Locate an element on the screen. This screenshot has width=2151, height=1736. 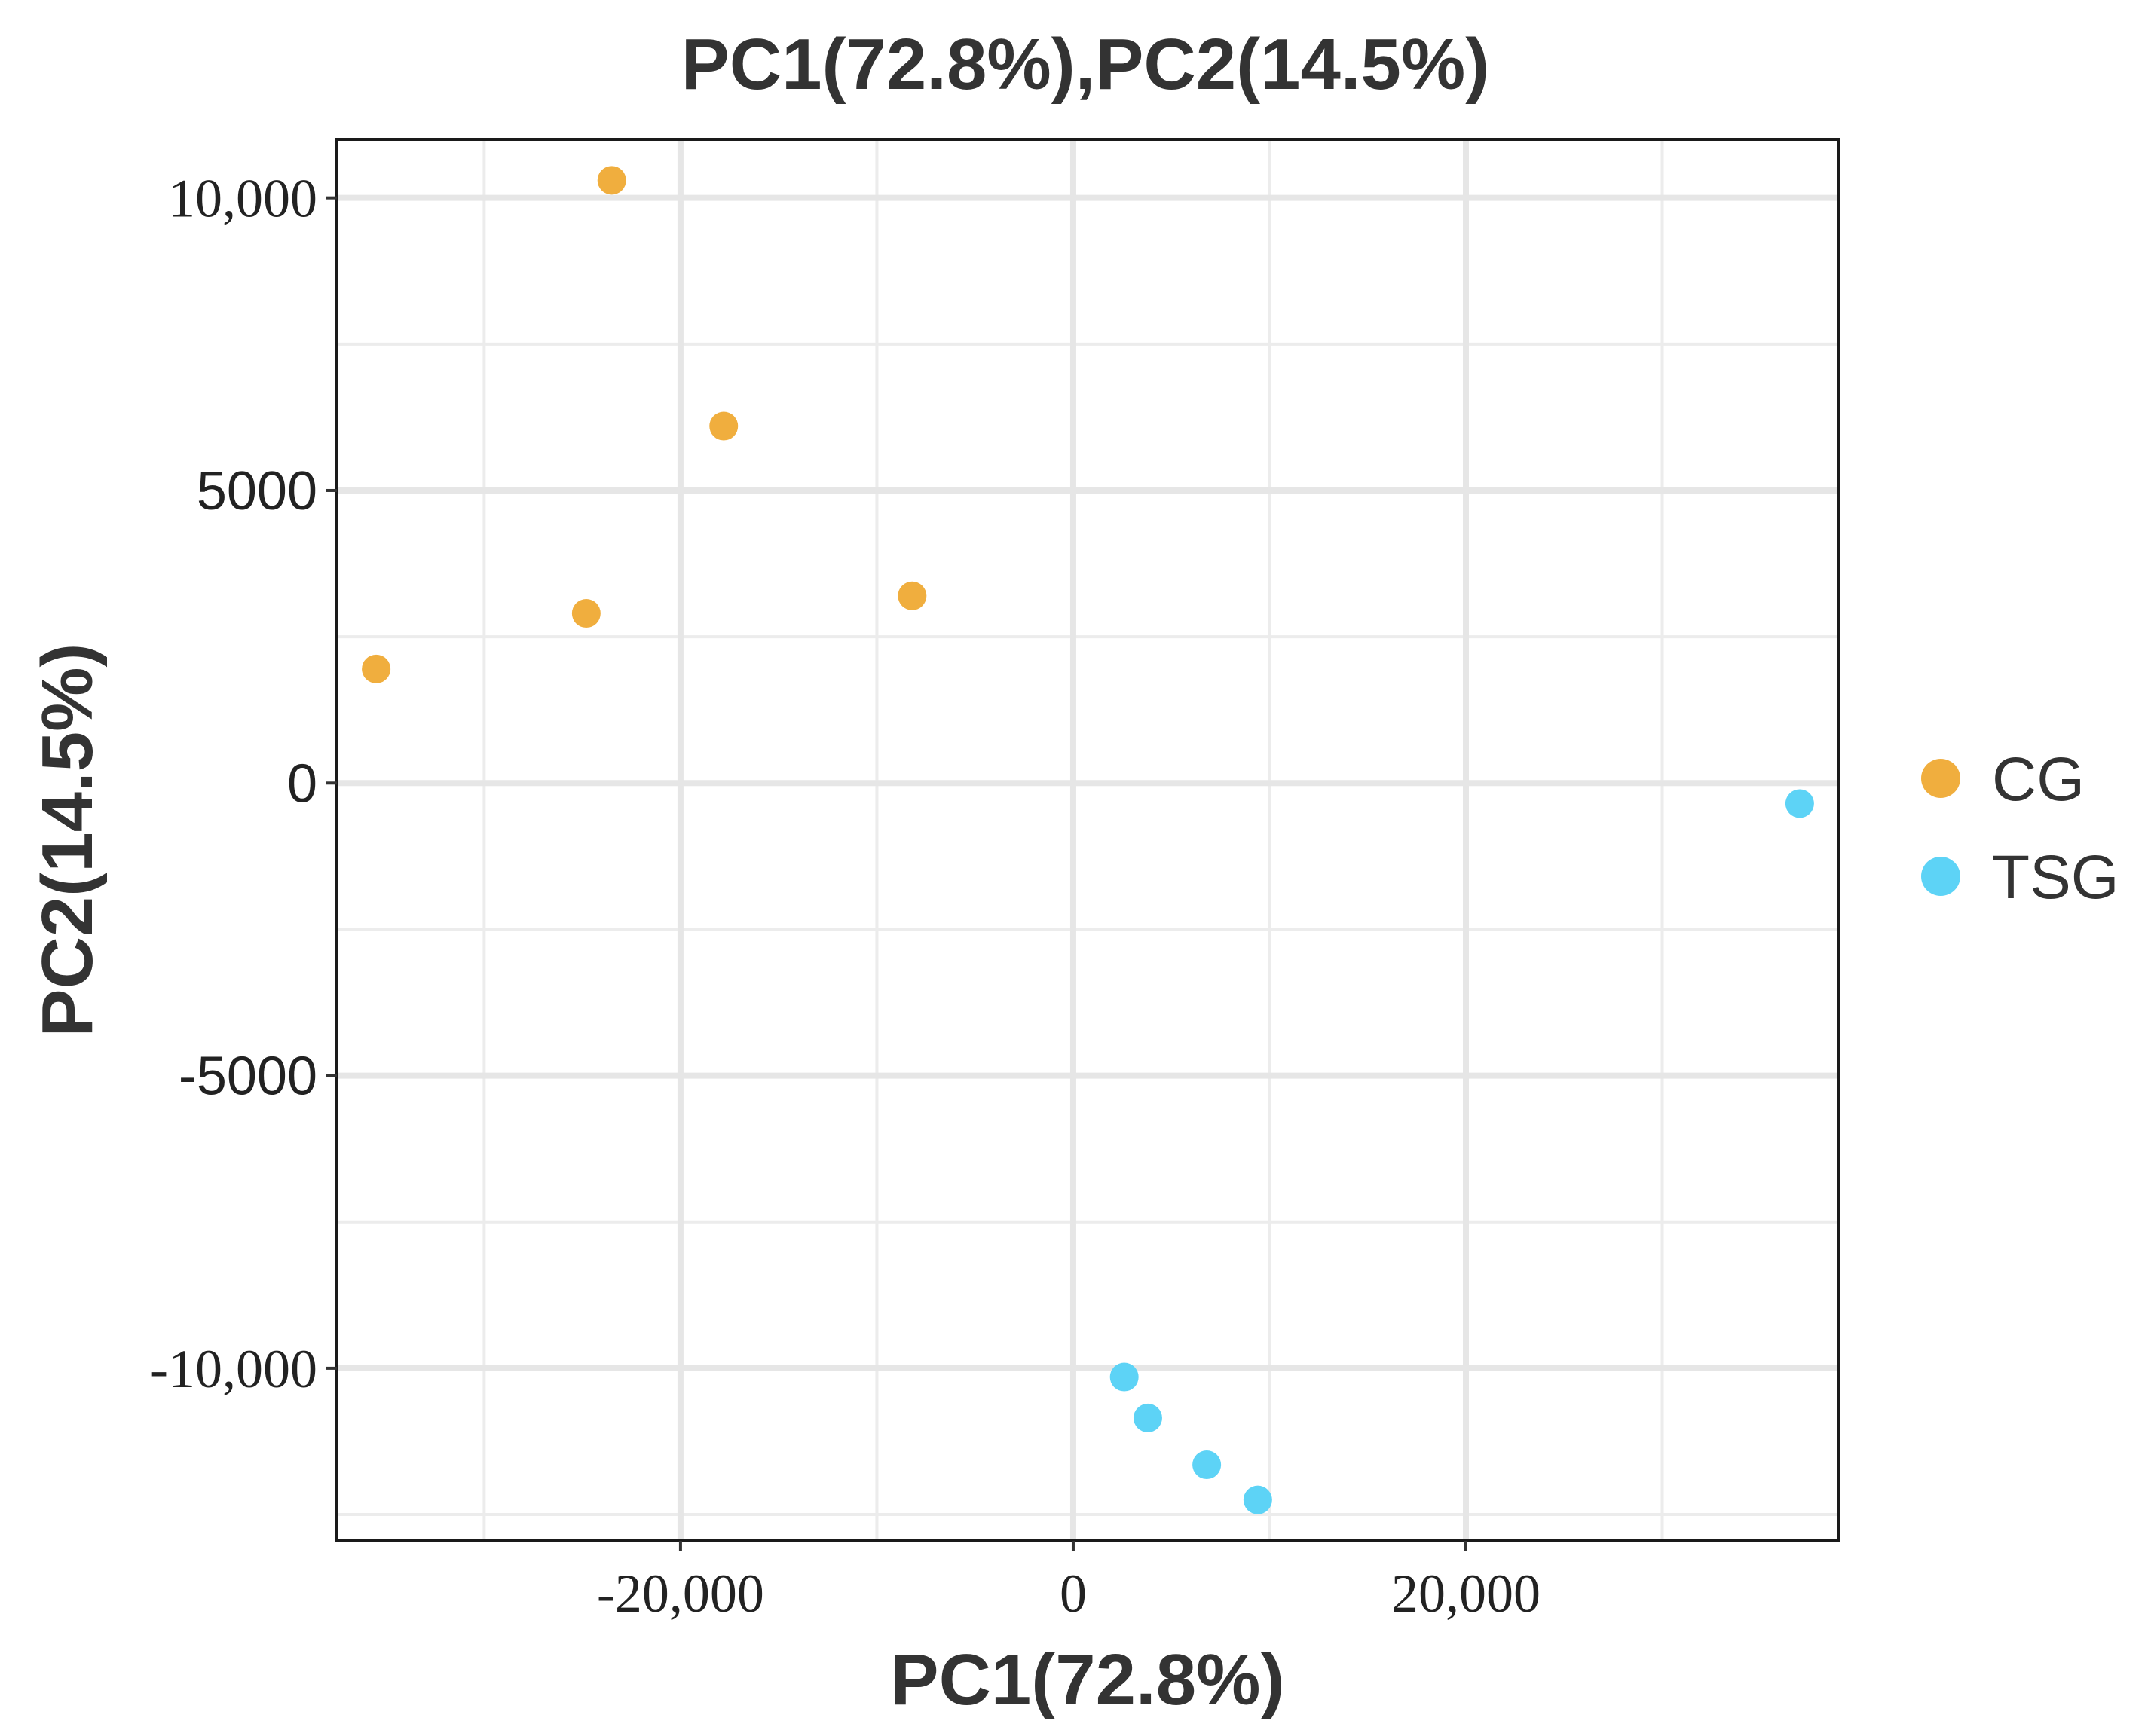
y-tick-label: -10,000 is located at coordinates (234, 1369).